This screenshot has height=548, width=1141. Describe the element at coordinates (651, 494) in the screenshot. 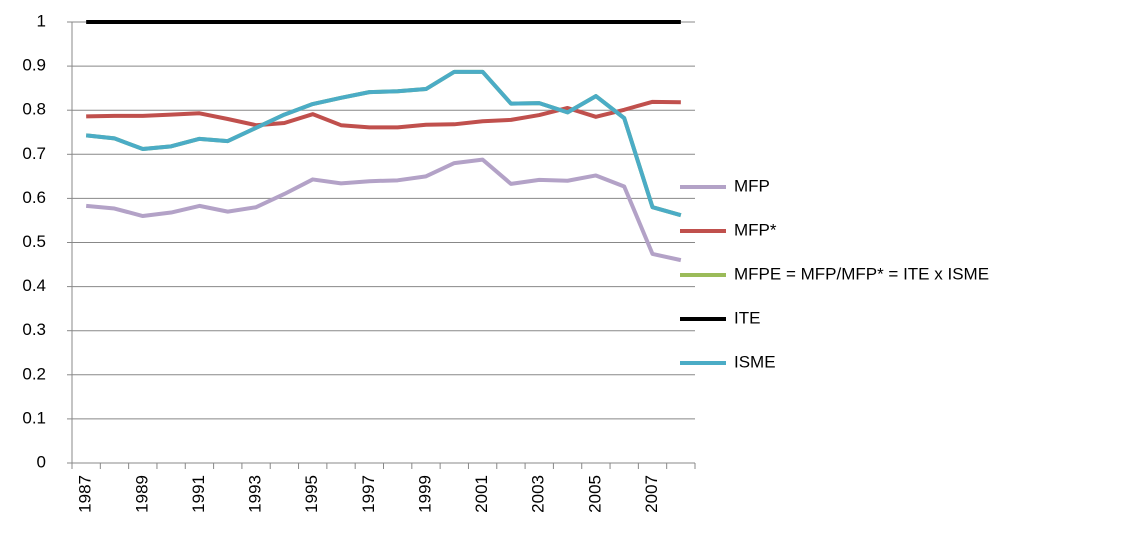

I see `x-tick-label: 2007` at that location.